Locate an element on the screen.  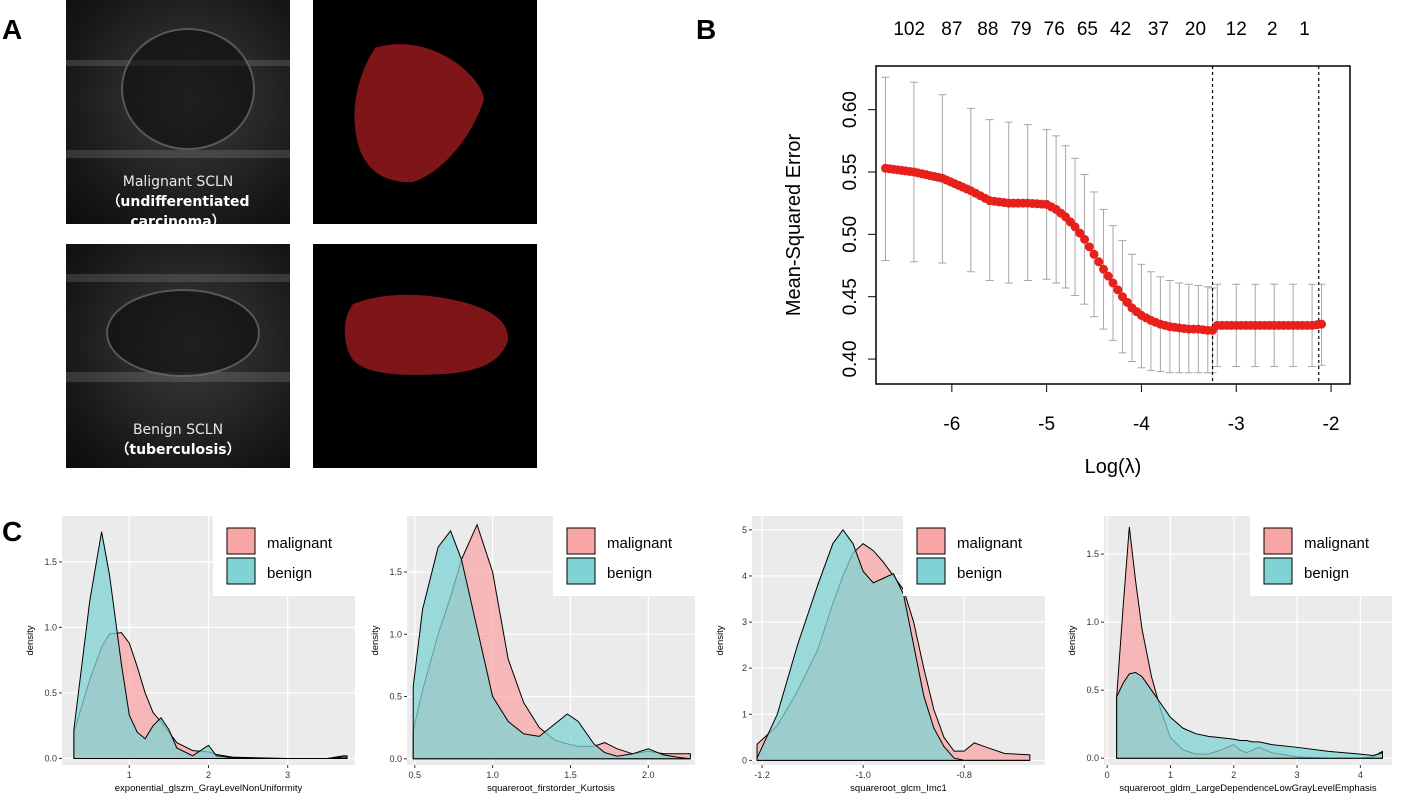
segmentation-mask-benign is located at coordinates (425, 356).